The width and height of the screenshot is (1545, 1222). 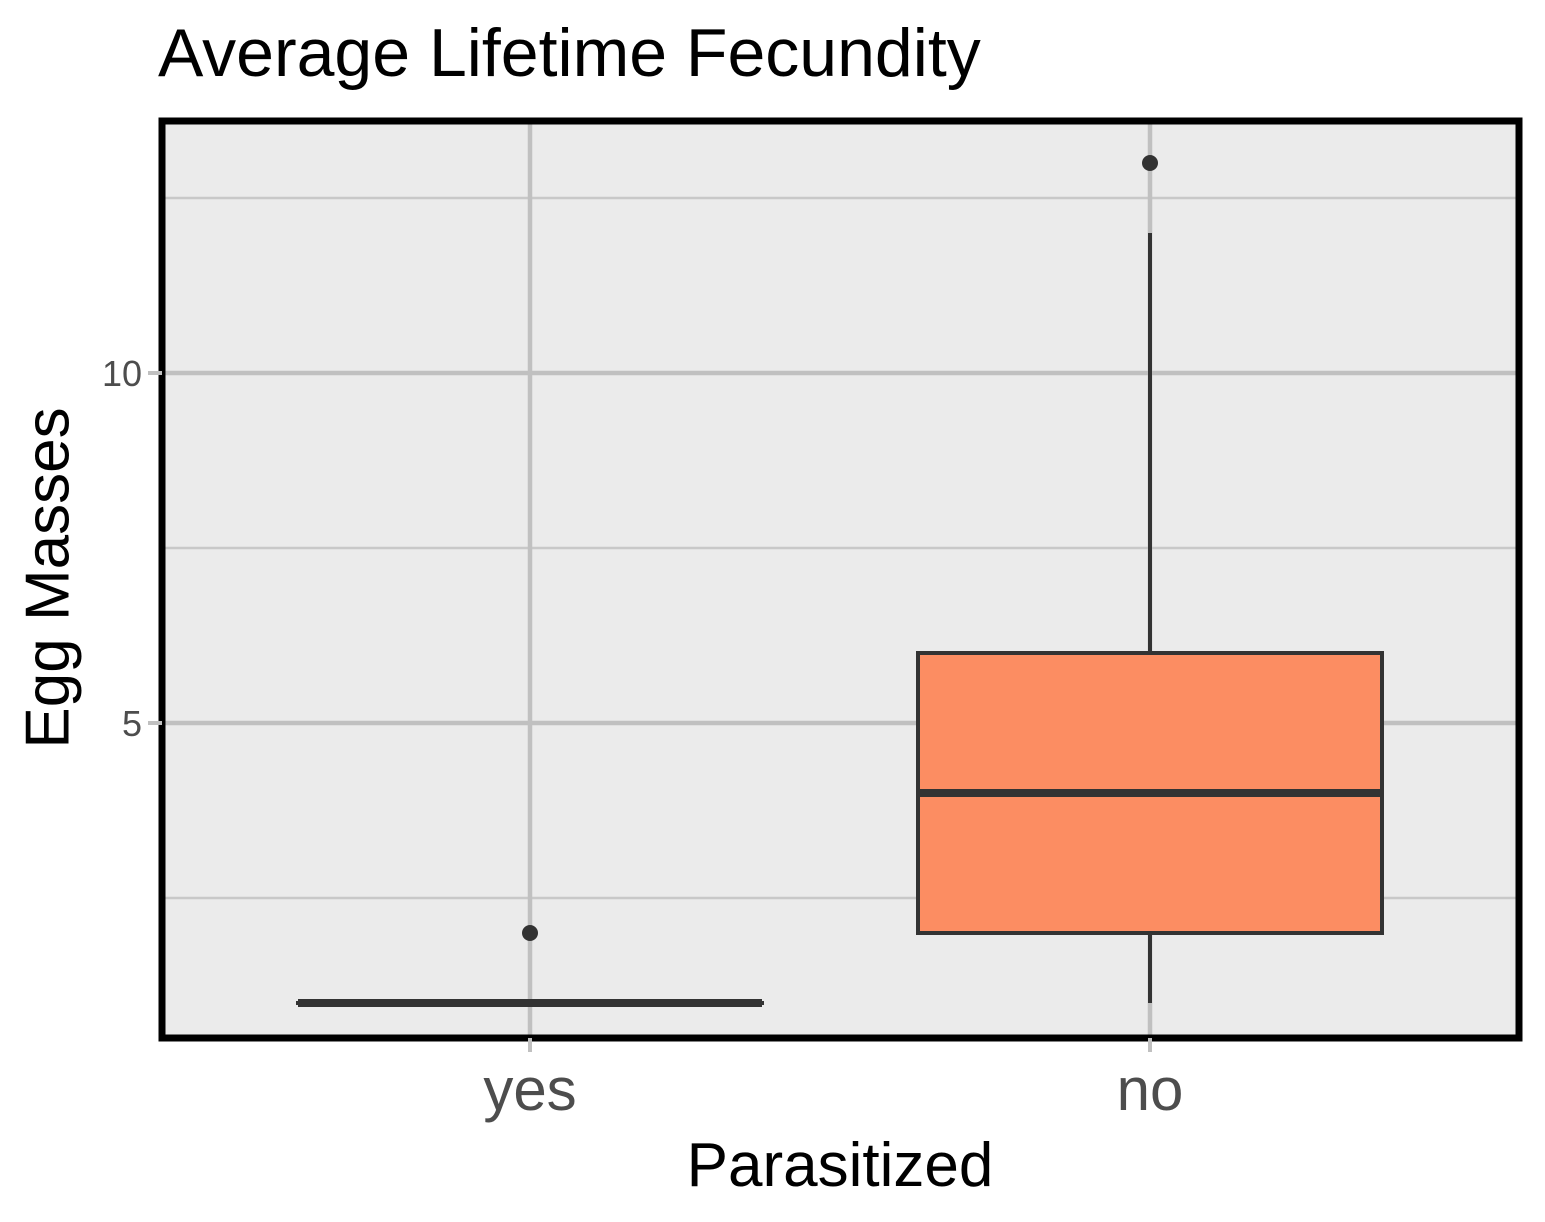 What do you see at coordinates (1150, 1089) in the screenshot?
I see `x-tick-label: no` at bounding box center [1150, 1089].